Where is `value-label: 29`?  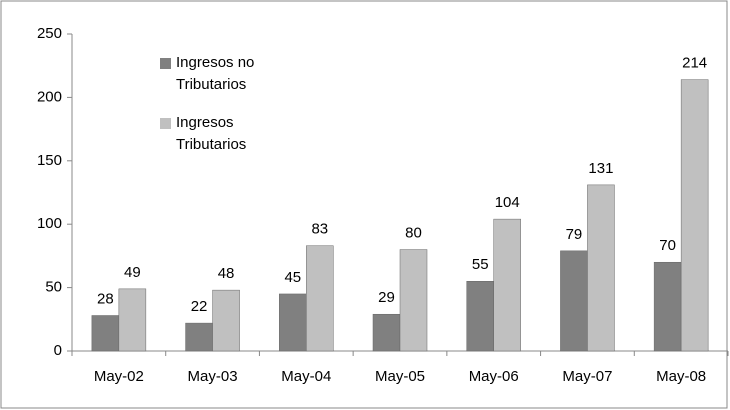
value-label: 29 is located at coordinates (386, 297).